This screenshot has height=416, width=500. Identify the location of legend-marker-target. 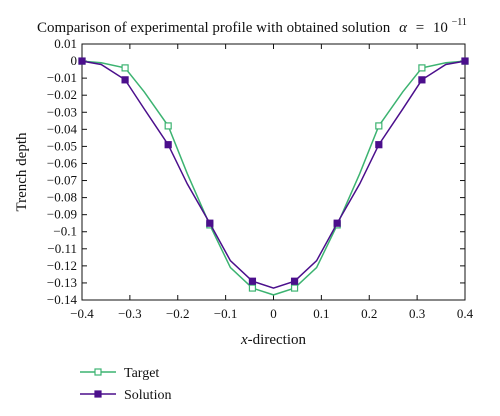
(98, 372).